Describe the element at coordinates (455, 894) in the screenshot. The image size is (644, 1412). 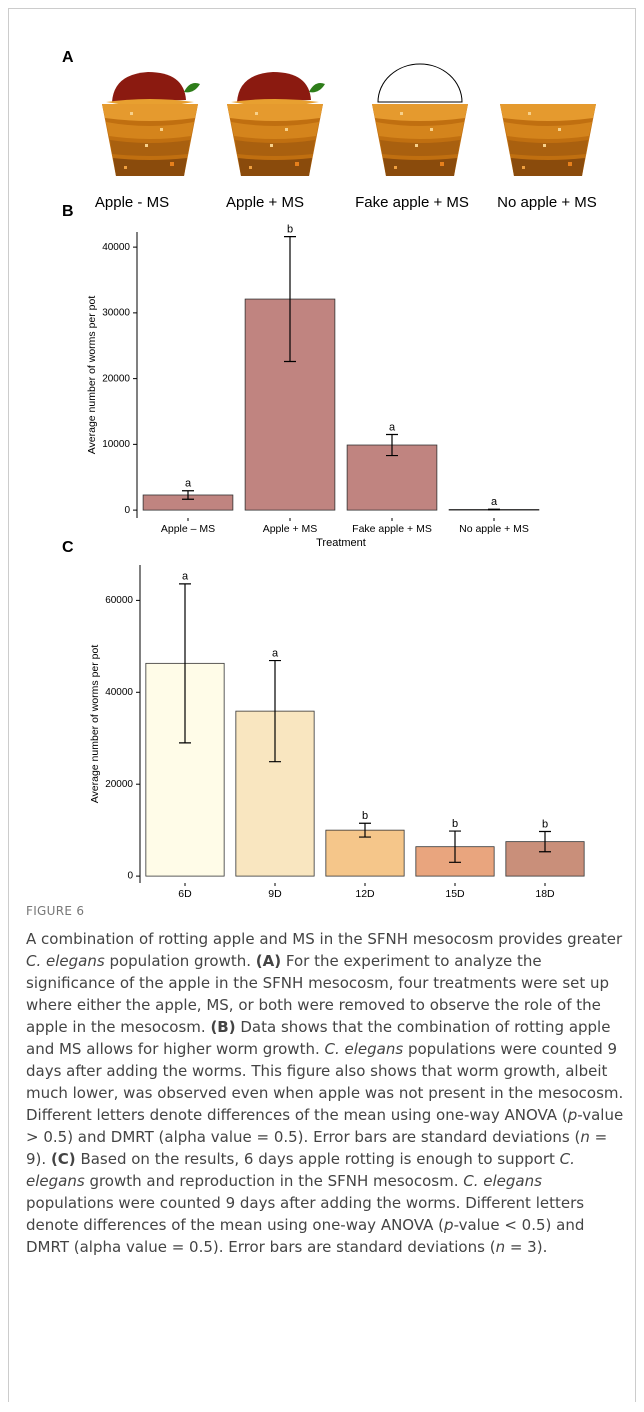
I see `x-tick-label: 15D` at that location.